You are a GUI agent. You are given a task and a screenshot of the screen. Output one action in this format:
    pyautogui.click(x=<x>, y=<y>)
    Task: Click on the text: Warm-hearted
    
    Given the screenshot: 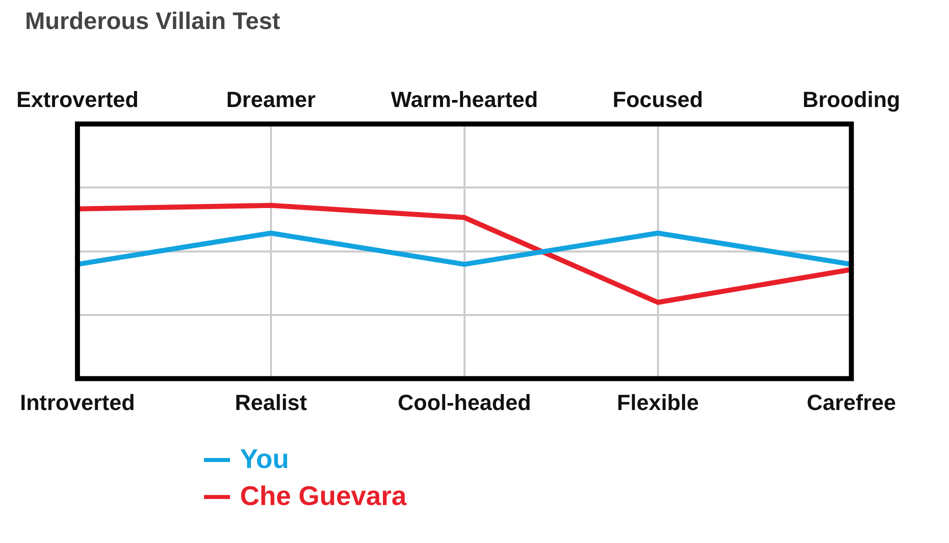 What is the action you would take?
    pyautogui.click(x=464, y=99)
    